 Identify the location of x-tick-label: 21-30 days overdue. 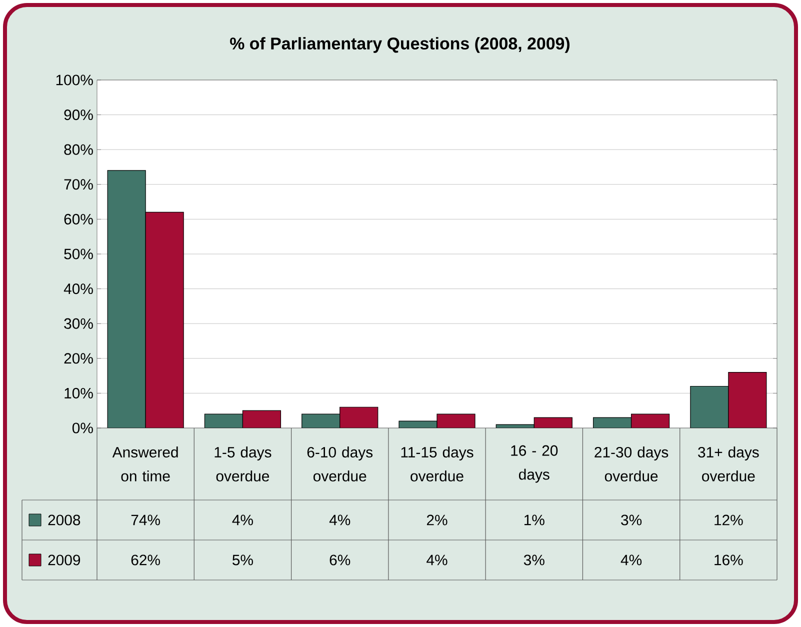
(631, 464).